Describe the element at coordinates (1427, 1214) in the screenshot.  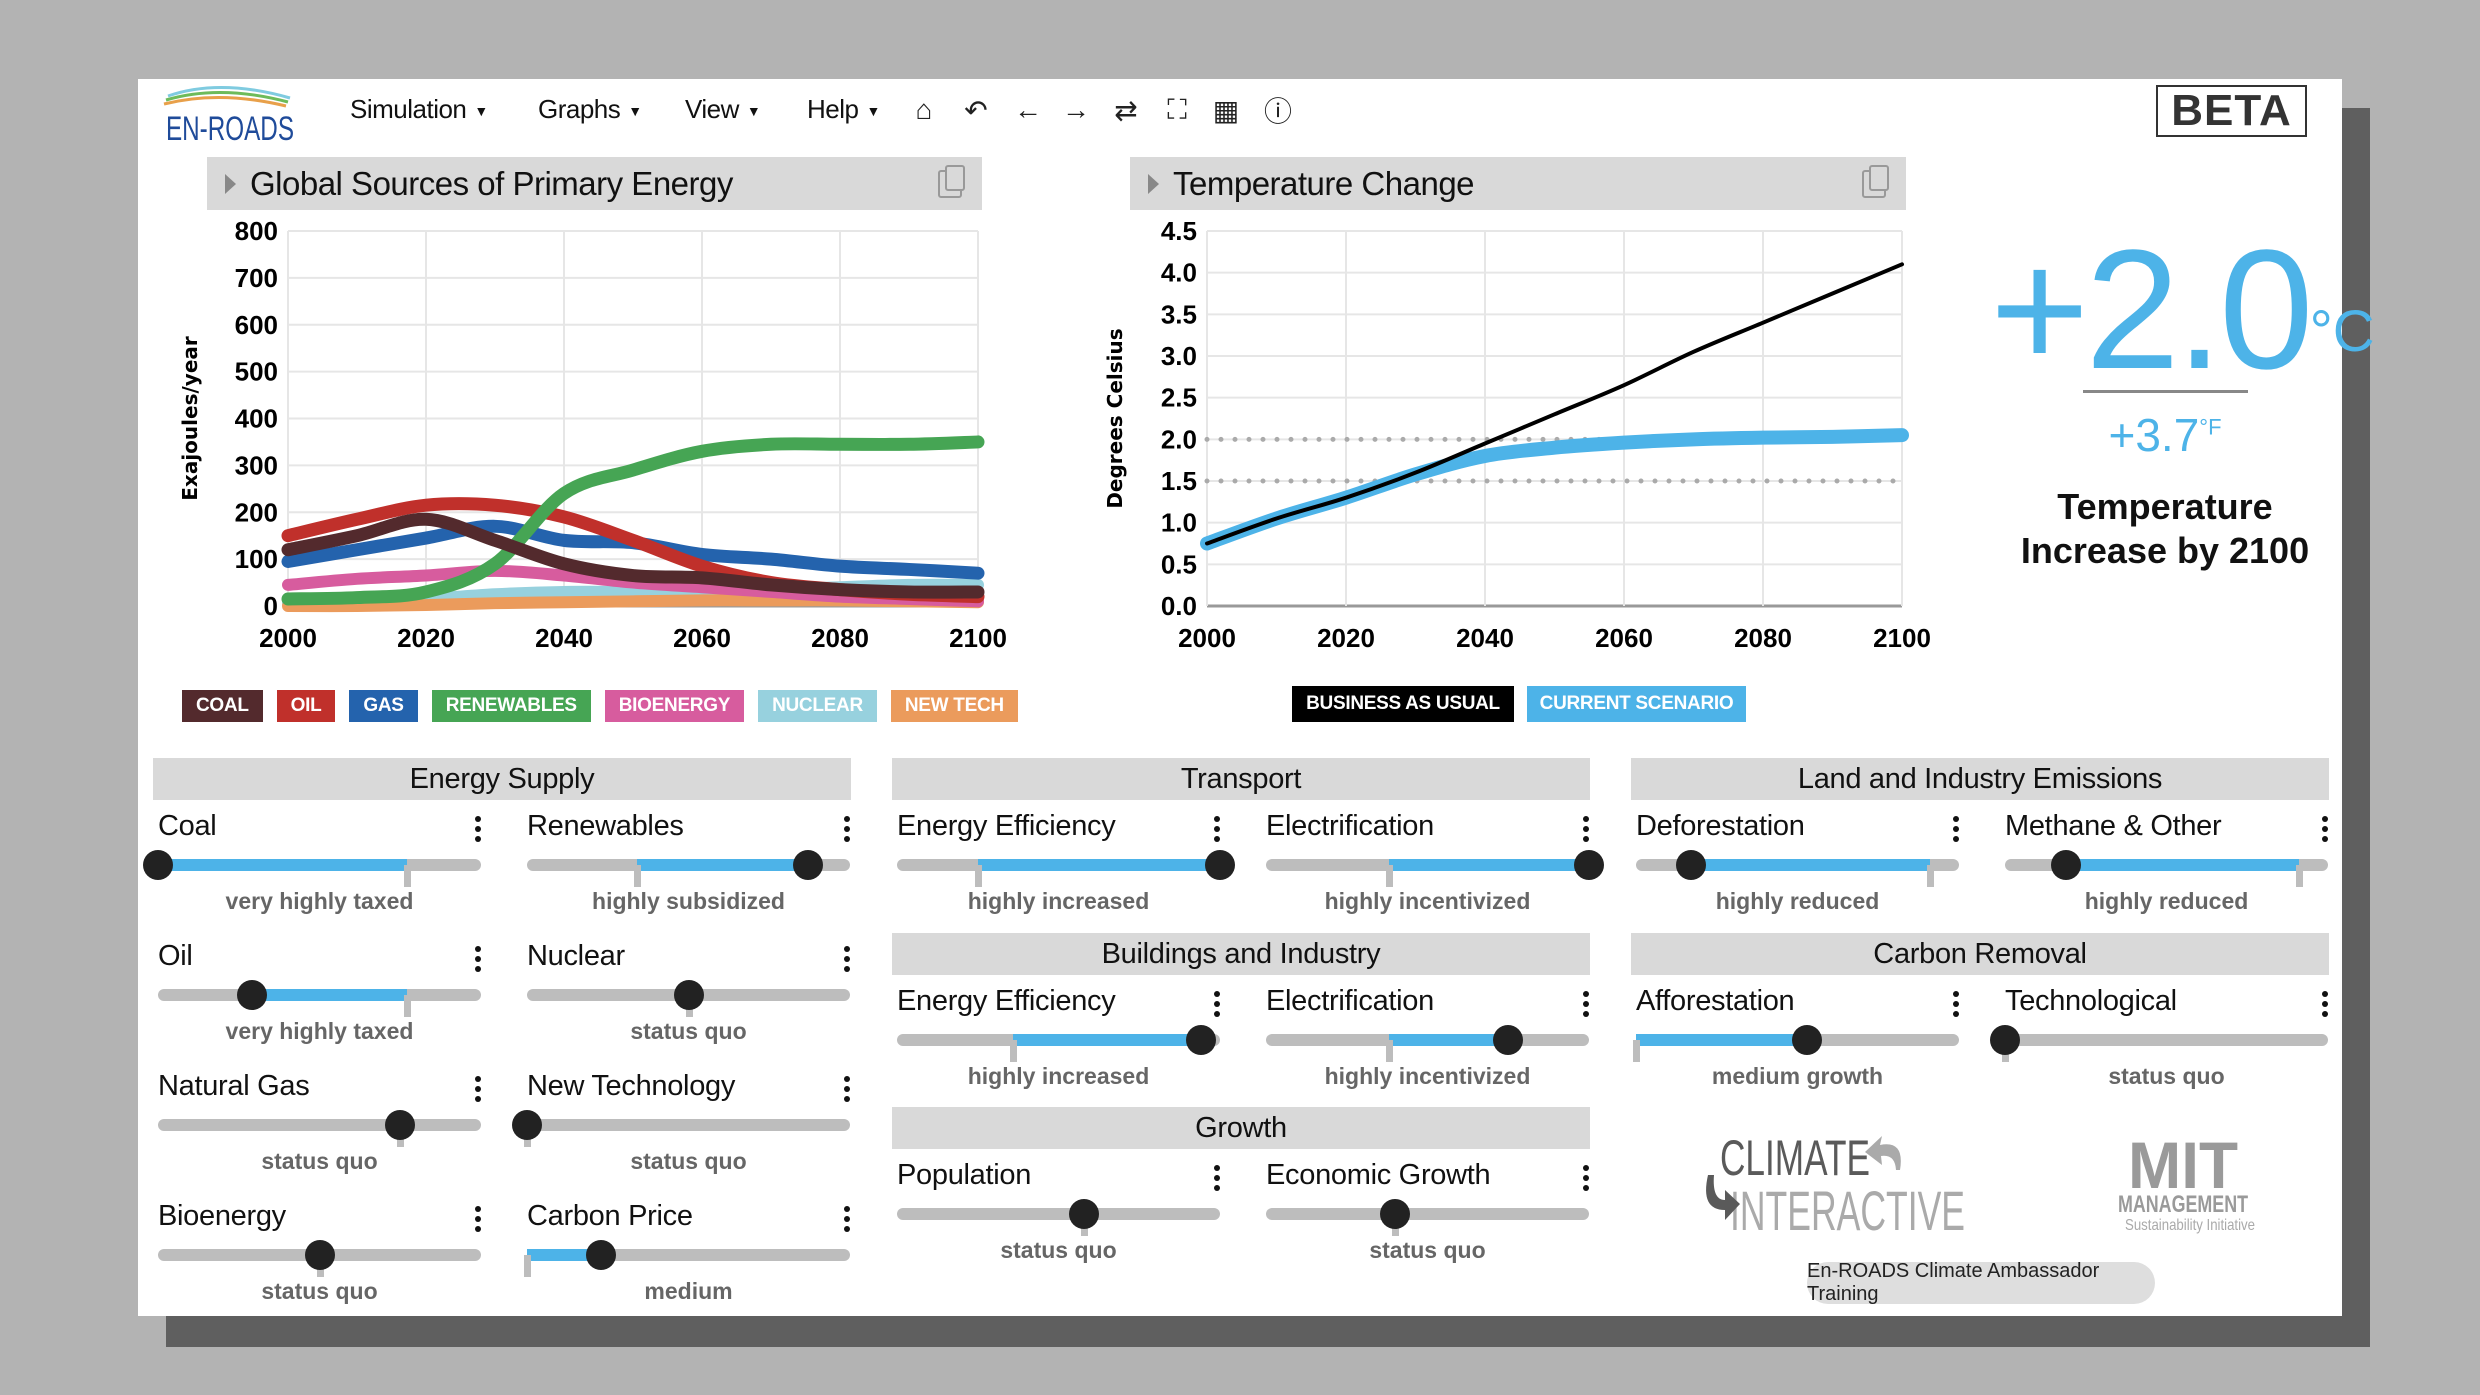
I see `slider-track-economic-growth` at that location.